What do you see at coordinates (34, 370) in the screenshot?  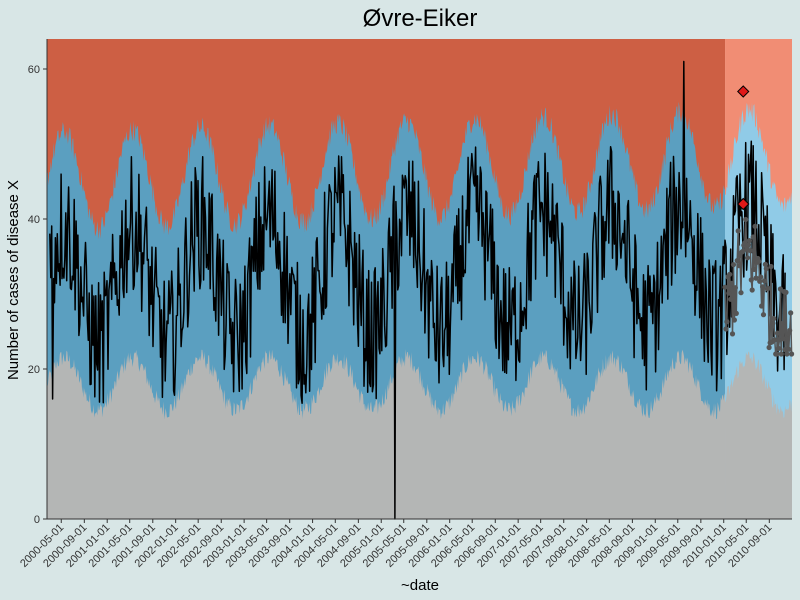 I see `y-tick-label: 20` at bounding box center [34, 370].